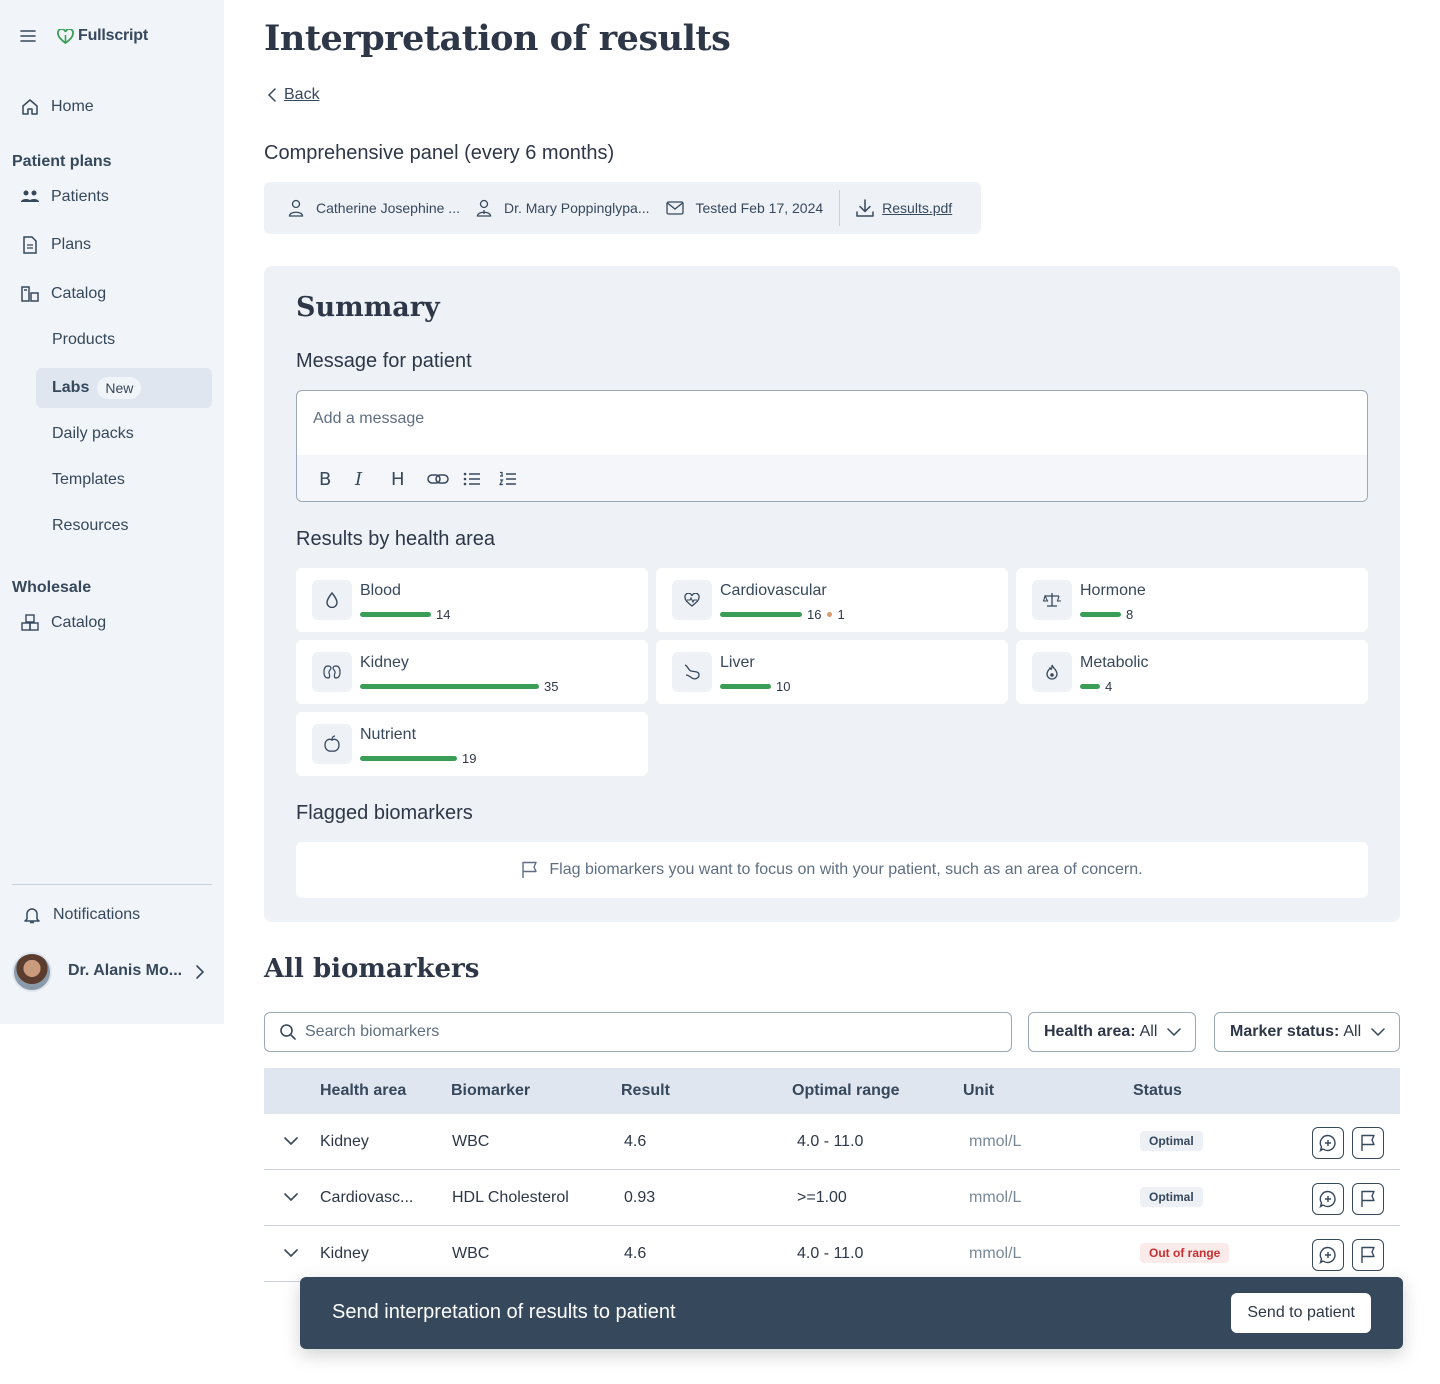 The width and height of the screenshot is (1440, 1384). Describe the element at coordinates (1192, 600) in the screenshot. I see `health-area-card-hormone: Hormone 8` at that location.